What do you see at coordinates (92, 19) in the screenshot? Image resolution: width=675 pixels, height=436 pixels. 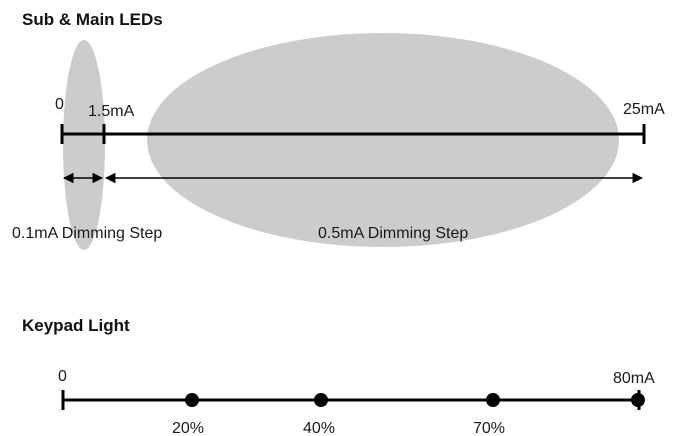 I see `sub-main-leds-title: Sub & Main LEDs` at bounding box center [92, 19].